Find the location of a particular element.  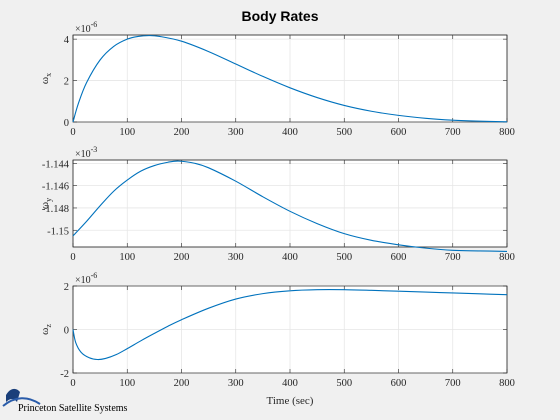

y-tick-label: 4 is located at coordinates (67, 40).